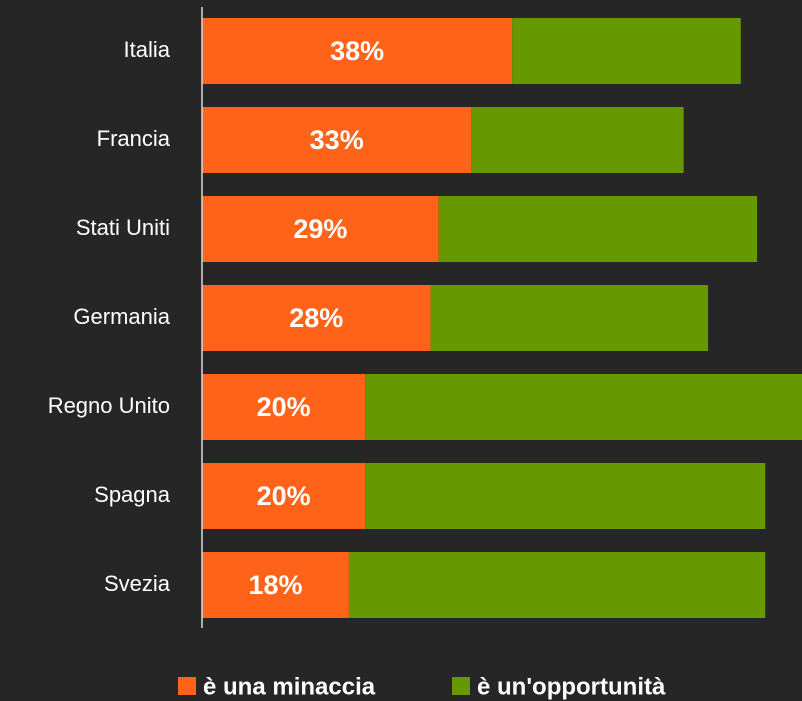  What do you see at coordinates (571, 686) in the screenshot?
I see `legend-label: è un'opportunità` at bounding box center [571, 686].